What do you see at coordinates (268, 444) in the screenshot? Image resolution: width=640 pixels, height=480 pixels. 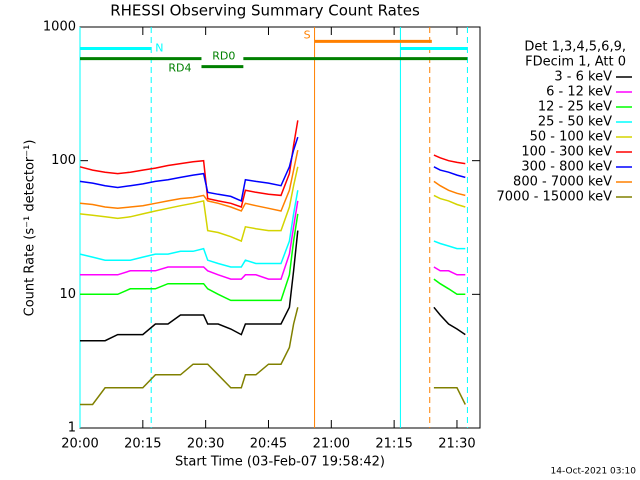 I see `x-tick-label: 20:45` at bounding box center [268, 444].